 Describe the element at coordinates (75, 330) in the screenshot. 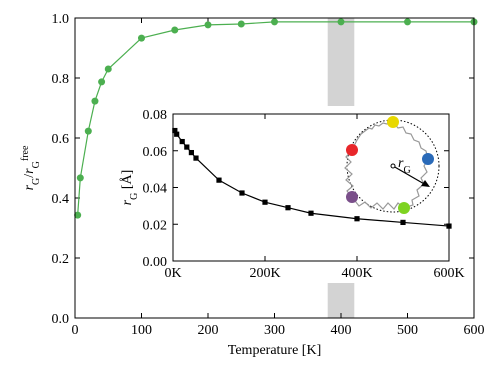

I see `x-tick-label: 0` at that location.